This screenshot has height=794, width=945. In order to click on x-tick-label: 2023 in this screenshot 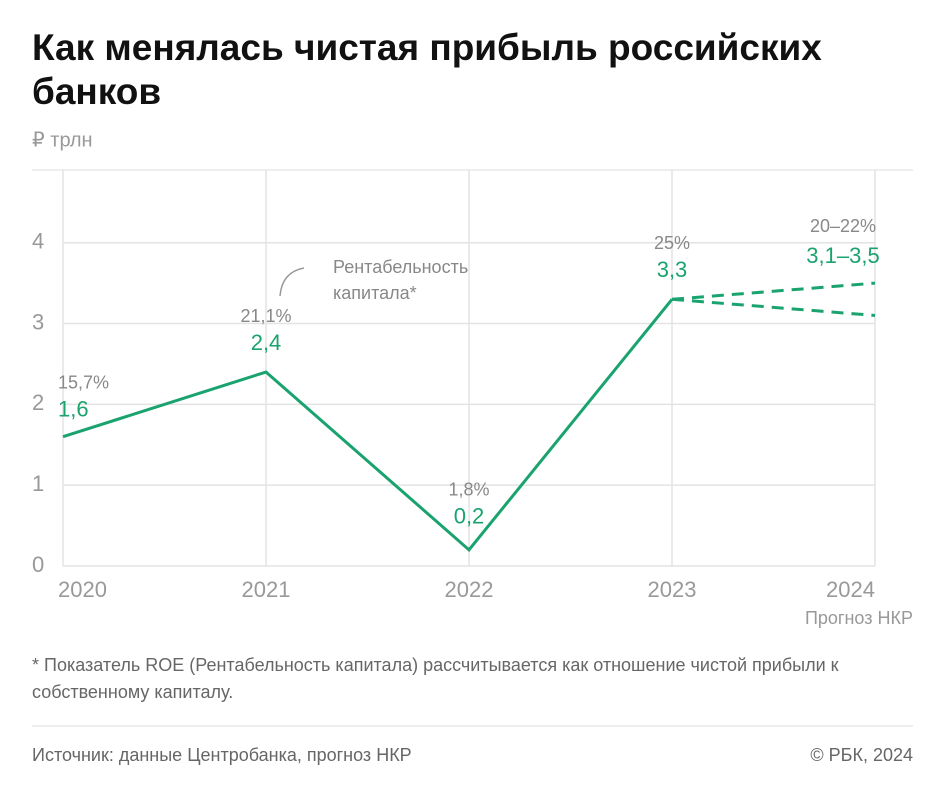, I will do `click(672, 589)`.